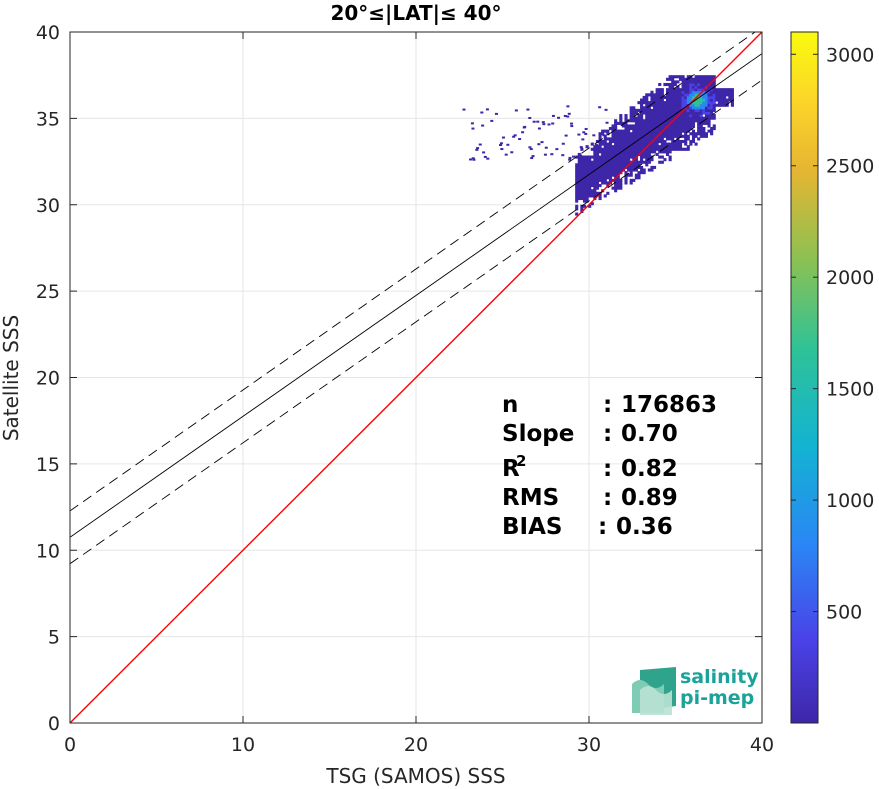  I want to click on logo-line1: salinity, so click(719, 677).